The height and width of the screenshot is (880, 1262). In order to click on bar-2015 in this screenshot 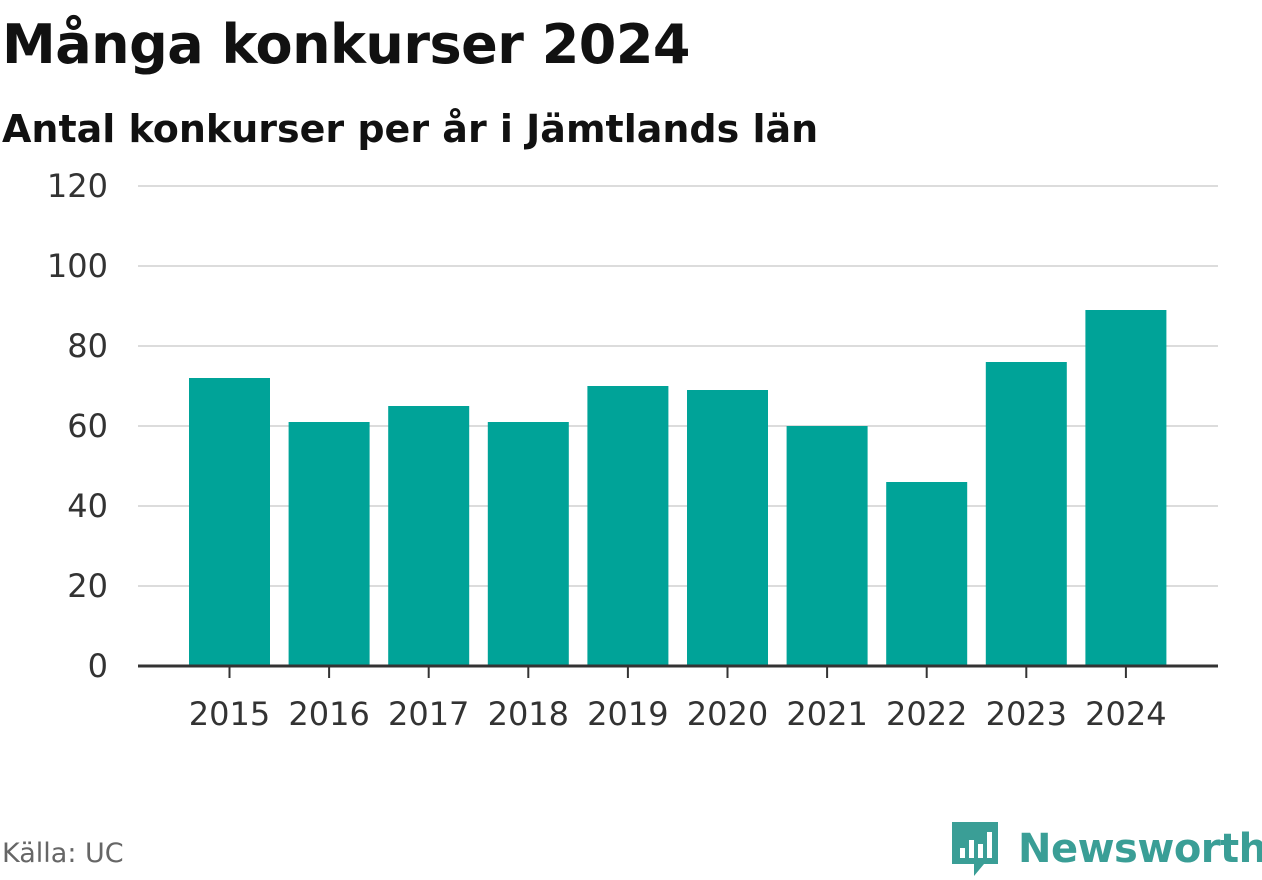, I will do `click(229, 522)`.